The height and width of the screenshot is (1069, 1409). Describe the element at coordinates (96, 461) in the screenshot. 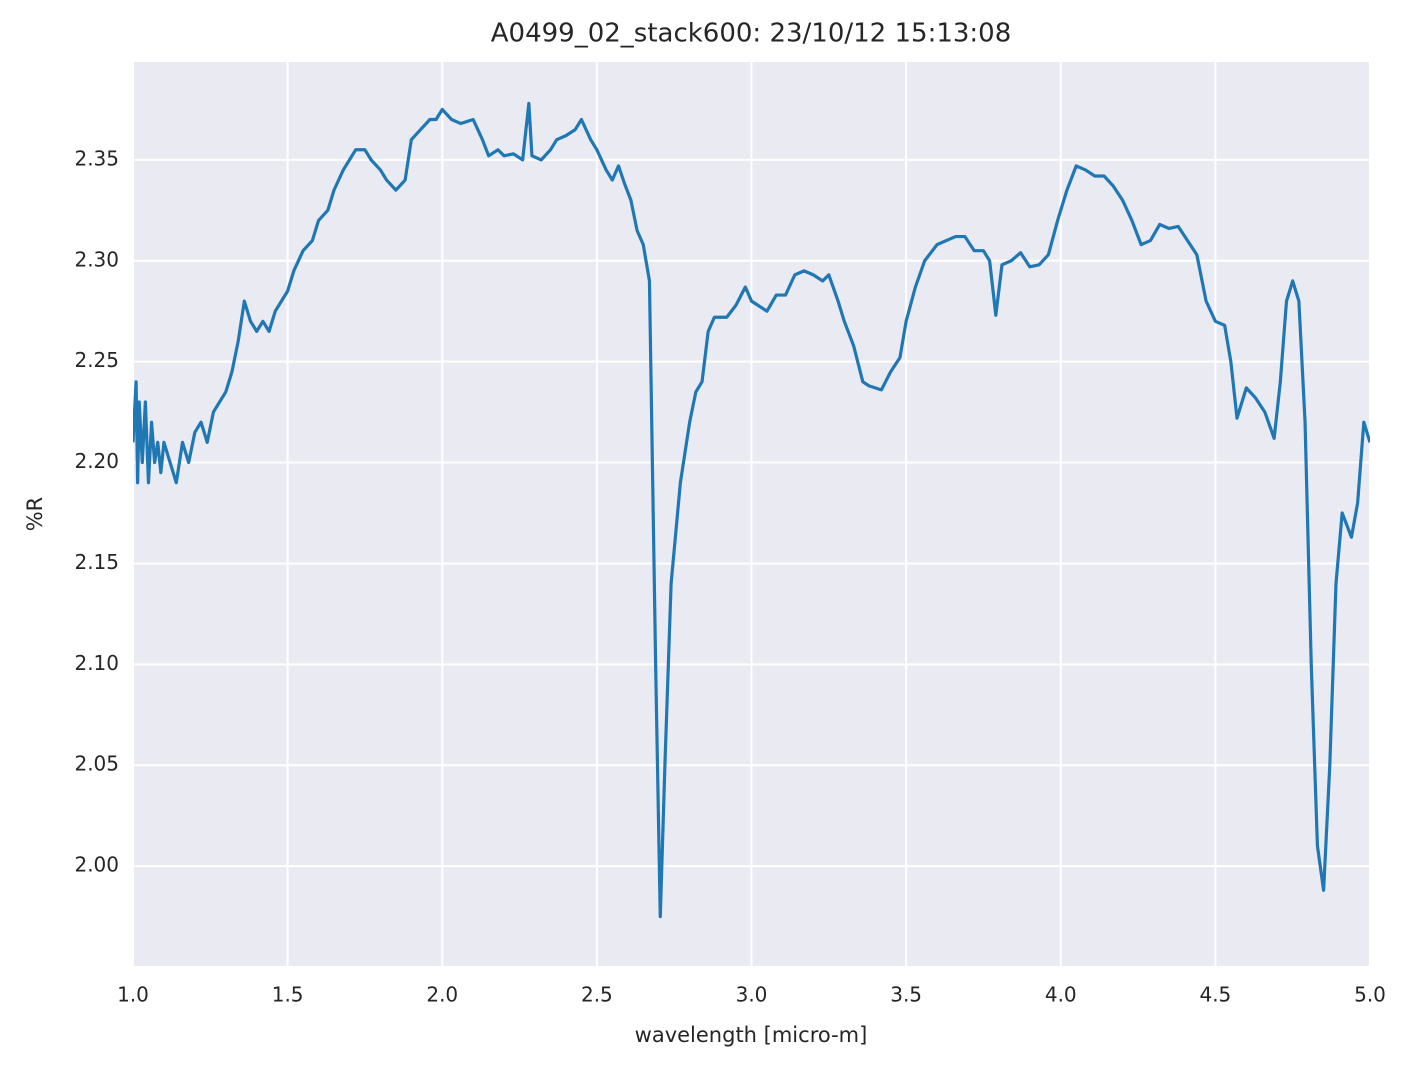

I see `y-tick-label: 2.20` at that location.